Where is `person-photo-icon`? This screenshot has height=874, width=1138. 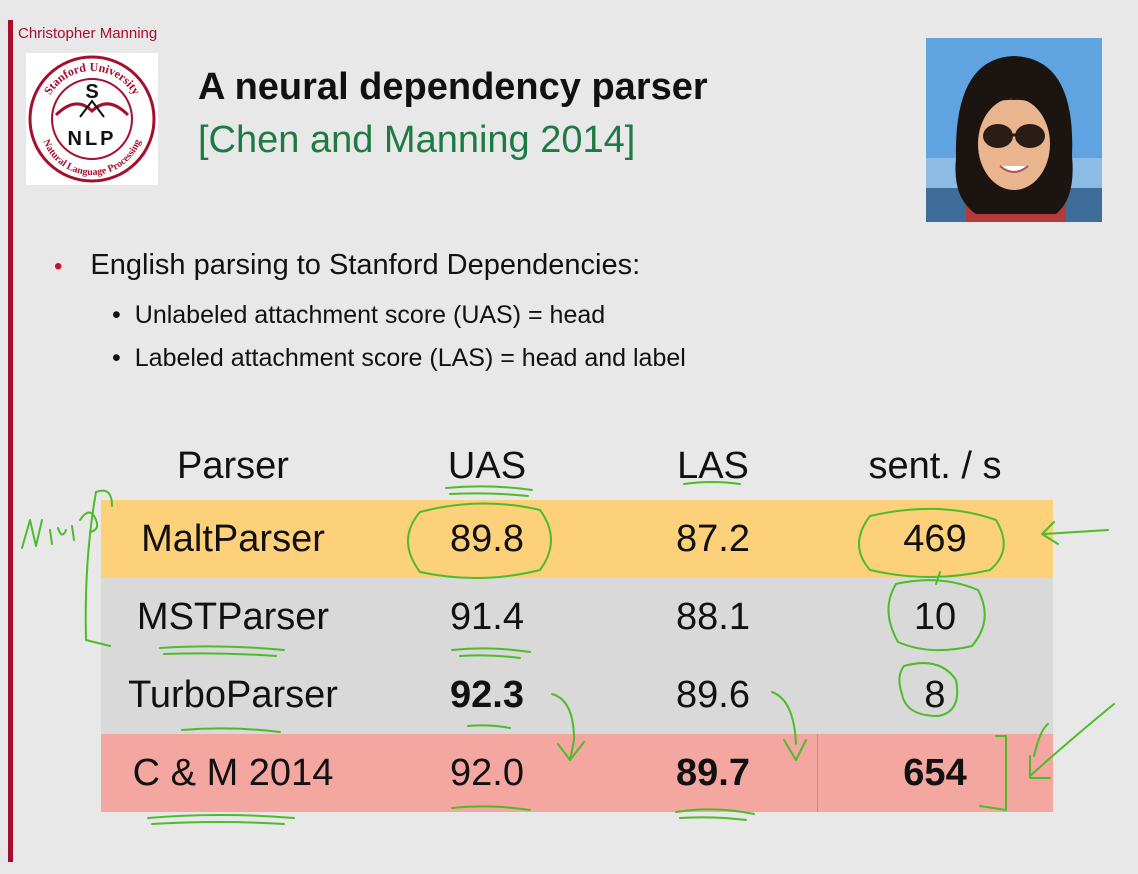
person-photo-icon is located at coordinates (1014, 130).